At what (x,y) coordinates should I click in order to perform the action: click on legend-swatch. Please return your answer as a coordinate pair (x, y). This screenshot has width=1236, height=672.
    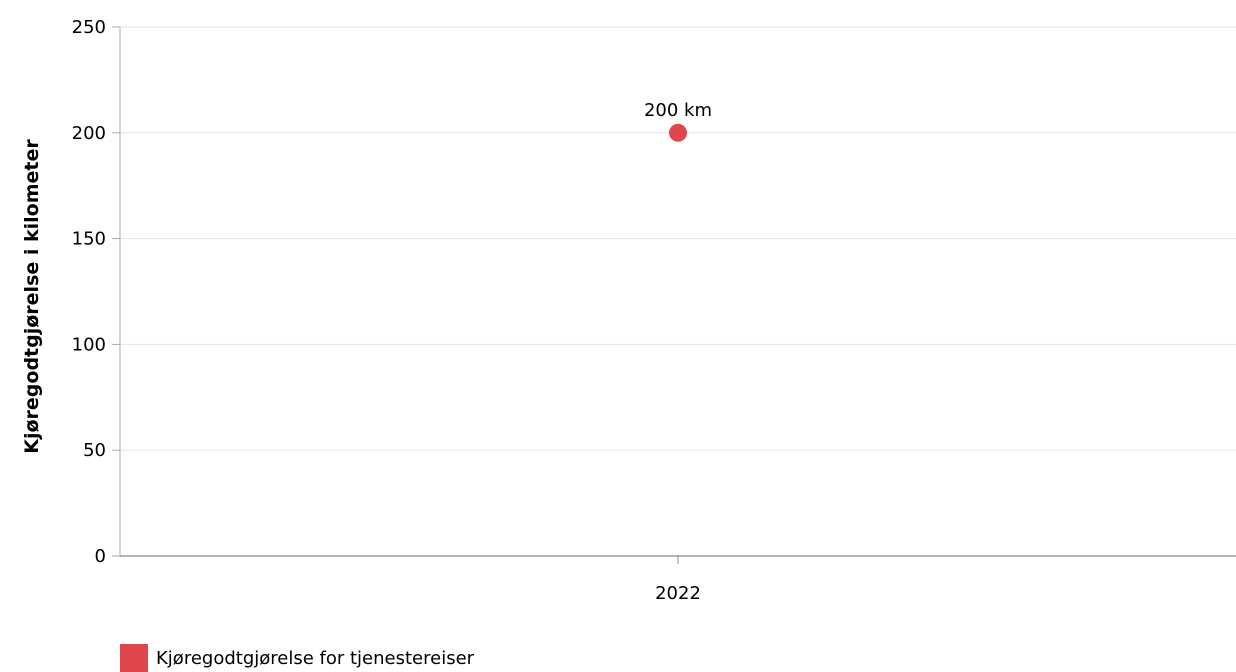
    Looking at the image, I should click on (134, 658).